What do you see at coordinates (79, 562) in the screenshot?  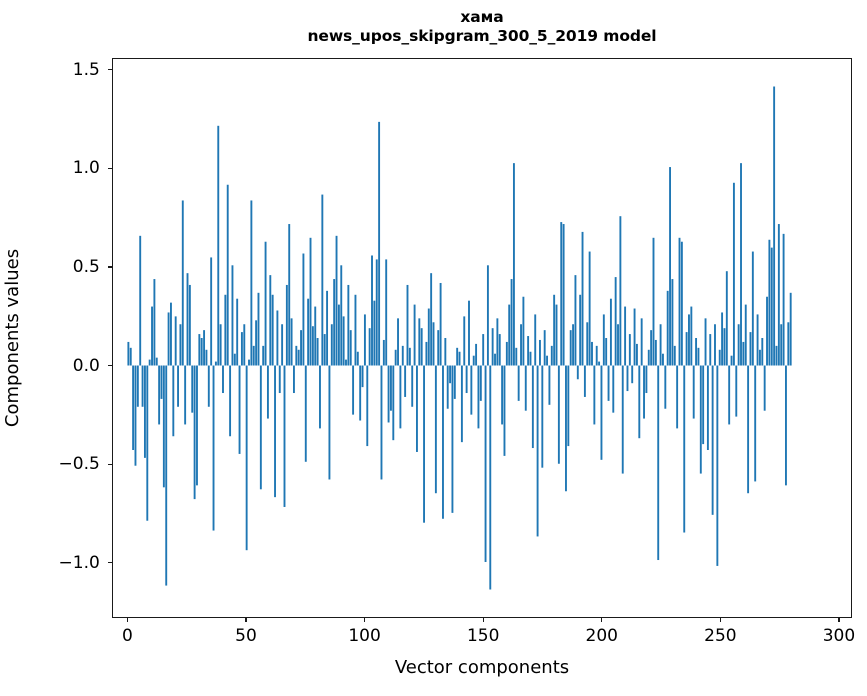 I see `y-tick-label: −1.0` at bounding box center [79, 562].